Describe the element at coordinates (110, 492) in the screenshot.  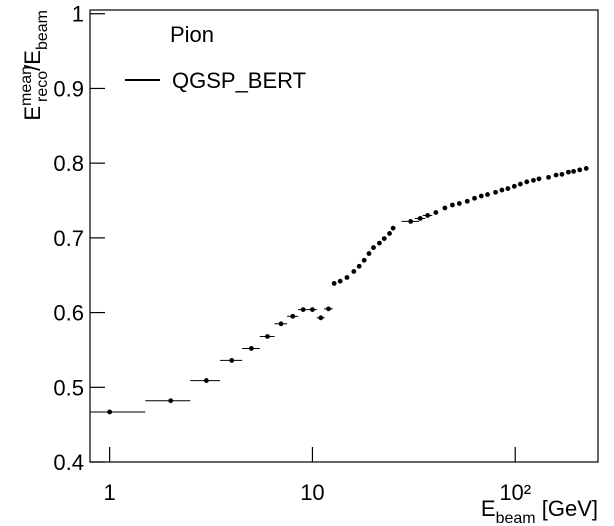
I see `x-tick-label: 1` at that location.